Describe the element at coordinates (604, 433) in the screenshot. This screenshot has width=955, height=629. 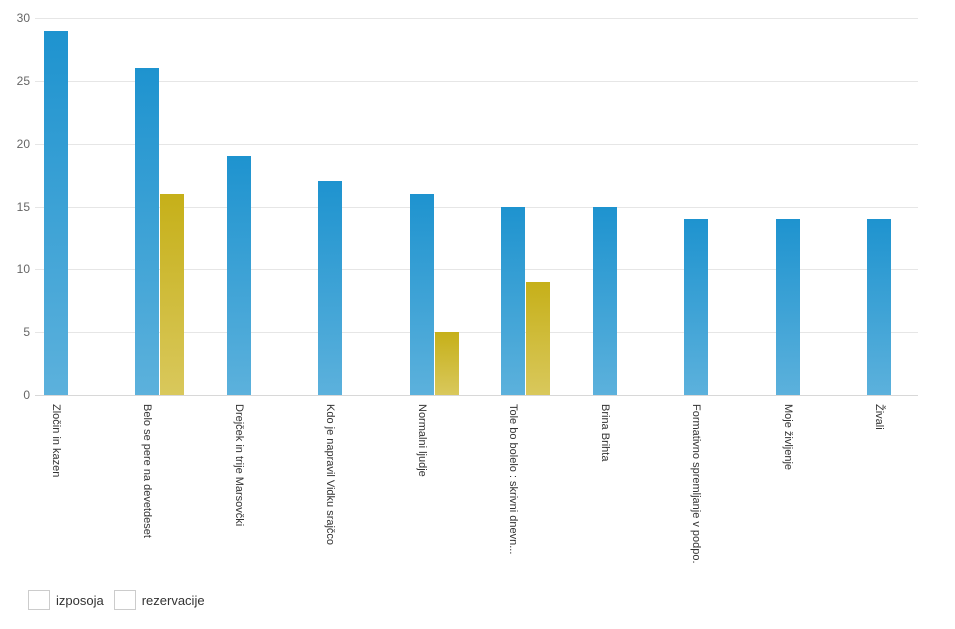
I see `x-axis-label: Brina Brihta` at that location.